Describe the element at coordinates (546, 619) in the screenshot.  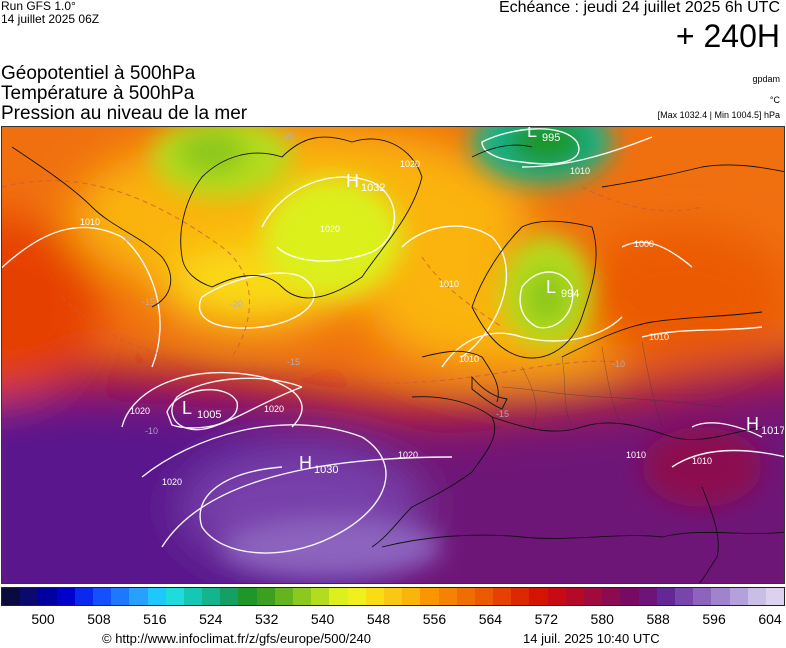
I see `color-scale-tick-label: 572` at that location.